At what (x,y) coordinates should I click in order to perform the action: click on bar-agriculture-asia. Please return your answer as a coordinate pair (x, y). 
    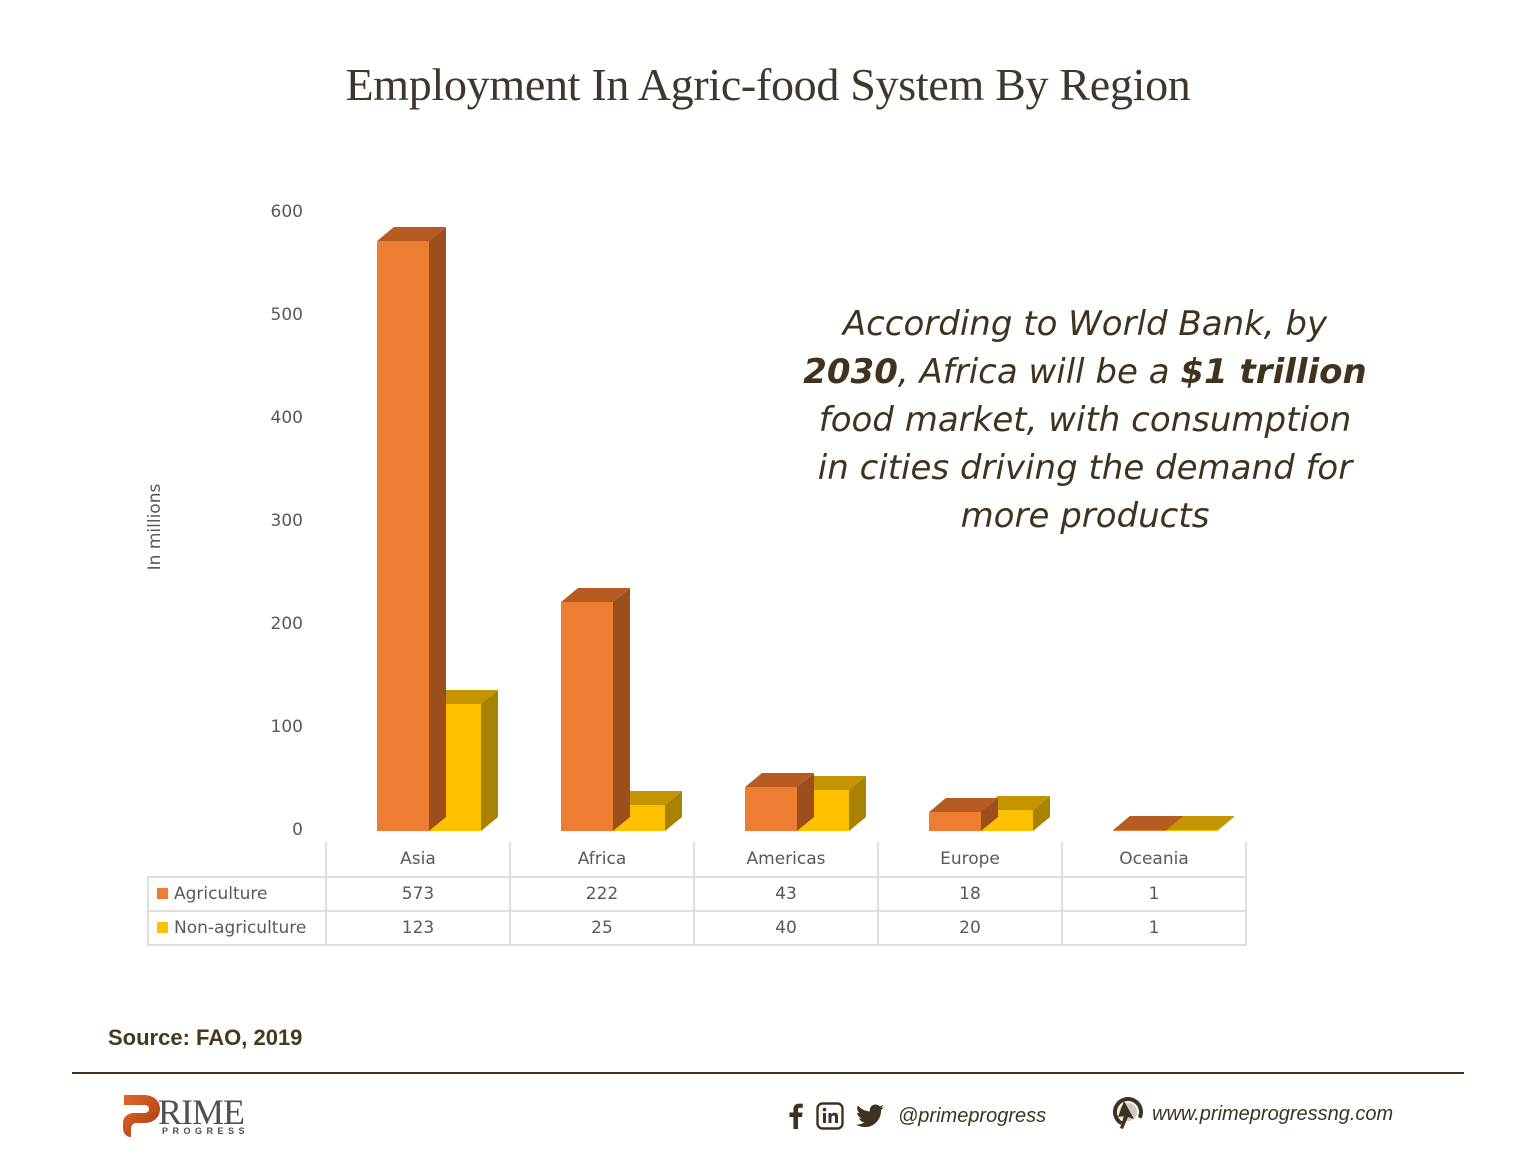
    Looking at the image, I should click on (411, 528).